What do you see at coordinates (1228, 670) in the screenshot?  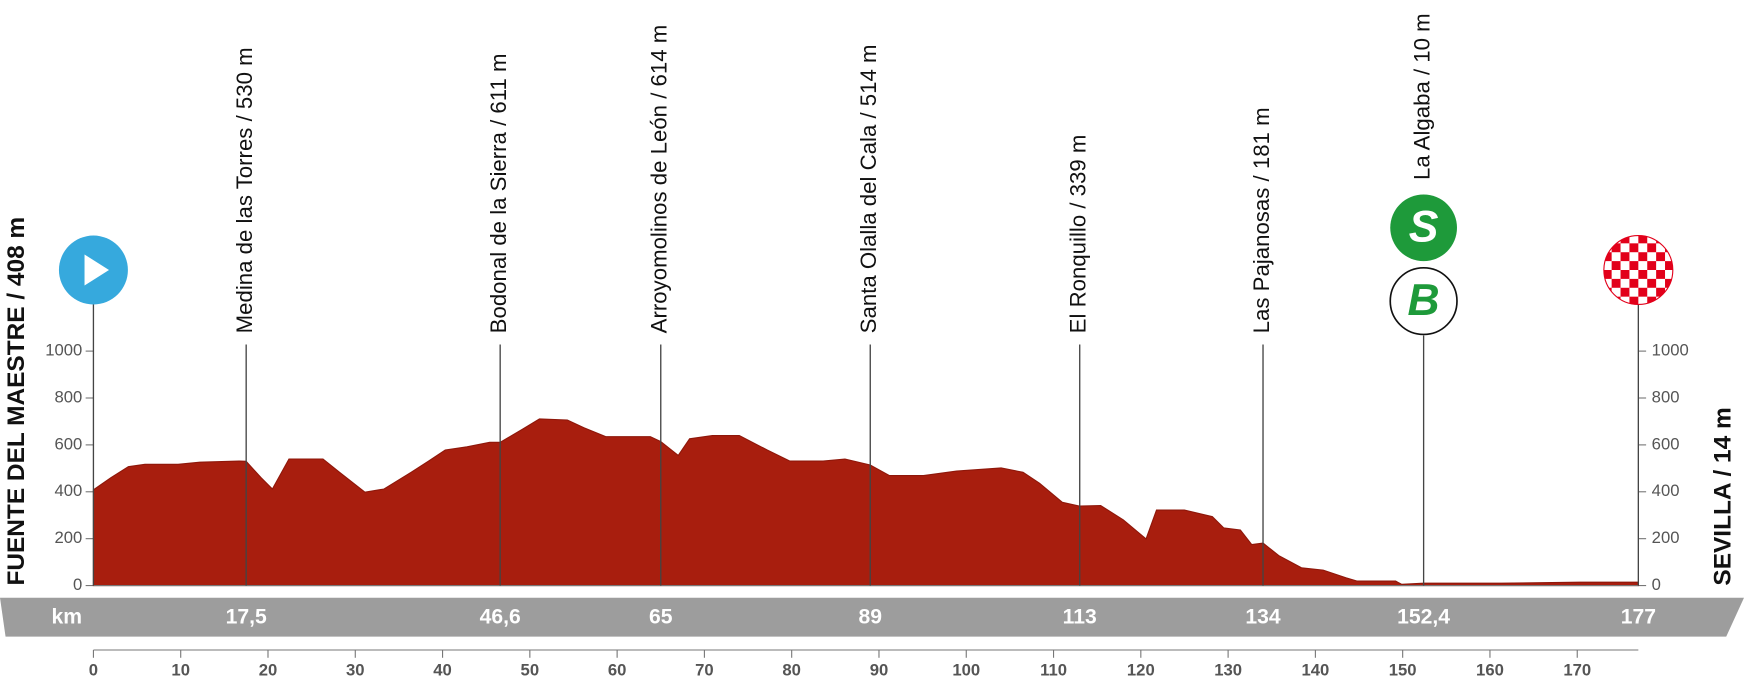 I see `x-tick-label: 130` at bounding box center [1228, 670].